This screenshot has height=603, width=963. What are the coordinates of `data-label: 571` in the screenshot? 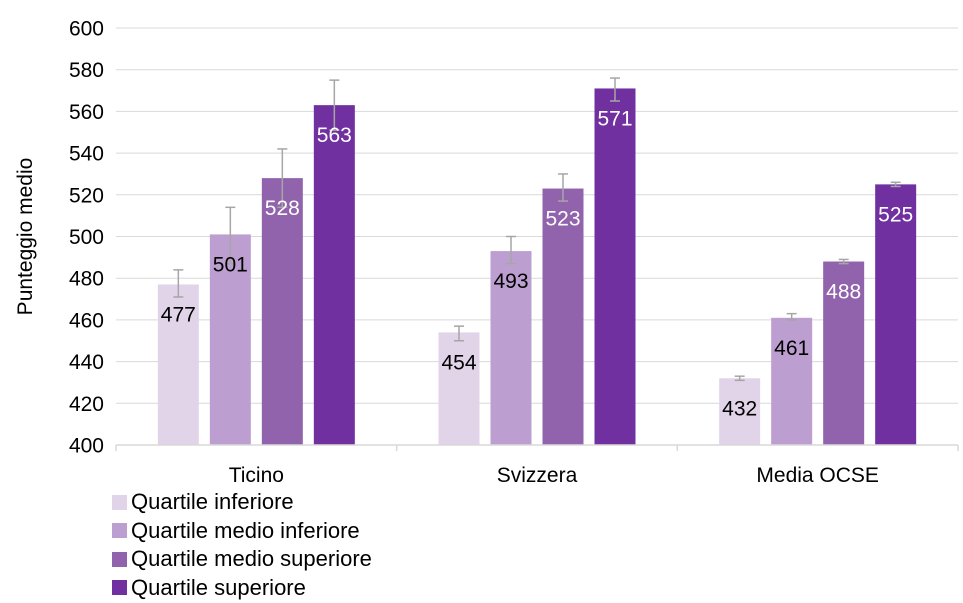 It's located at (614, 118).